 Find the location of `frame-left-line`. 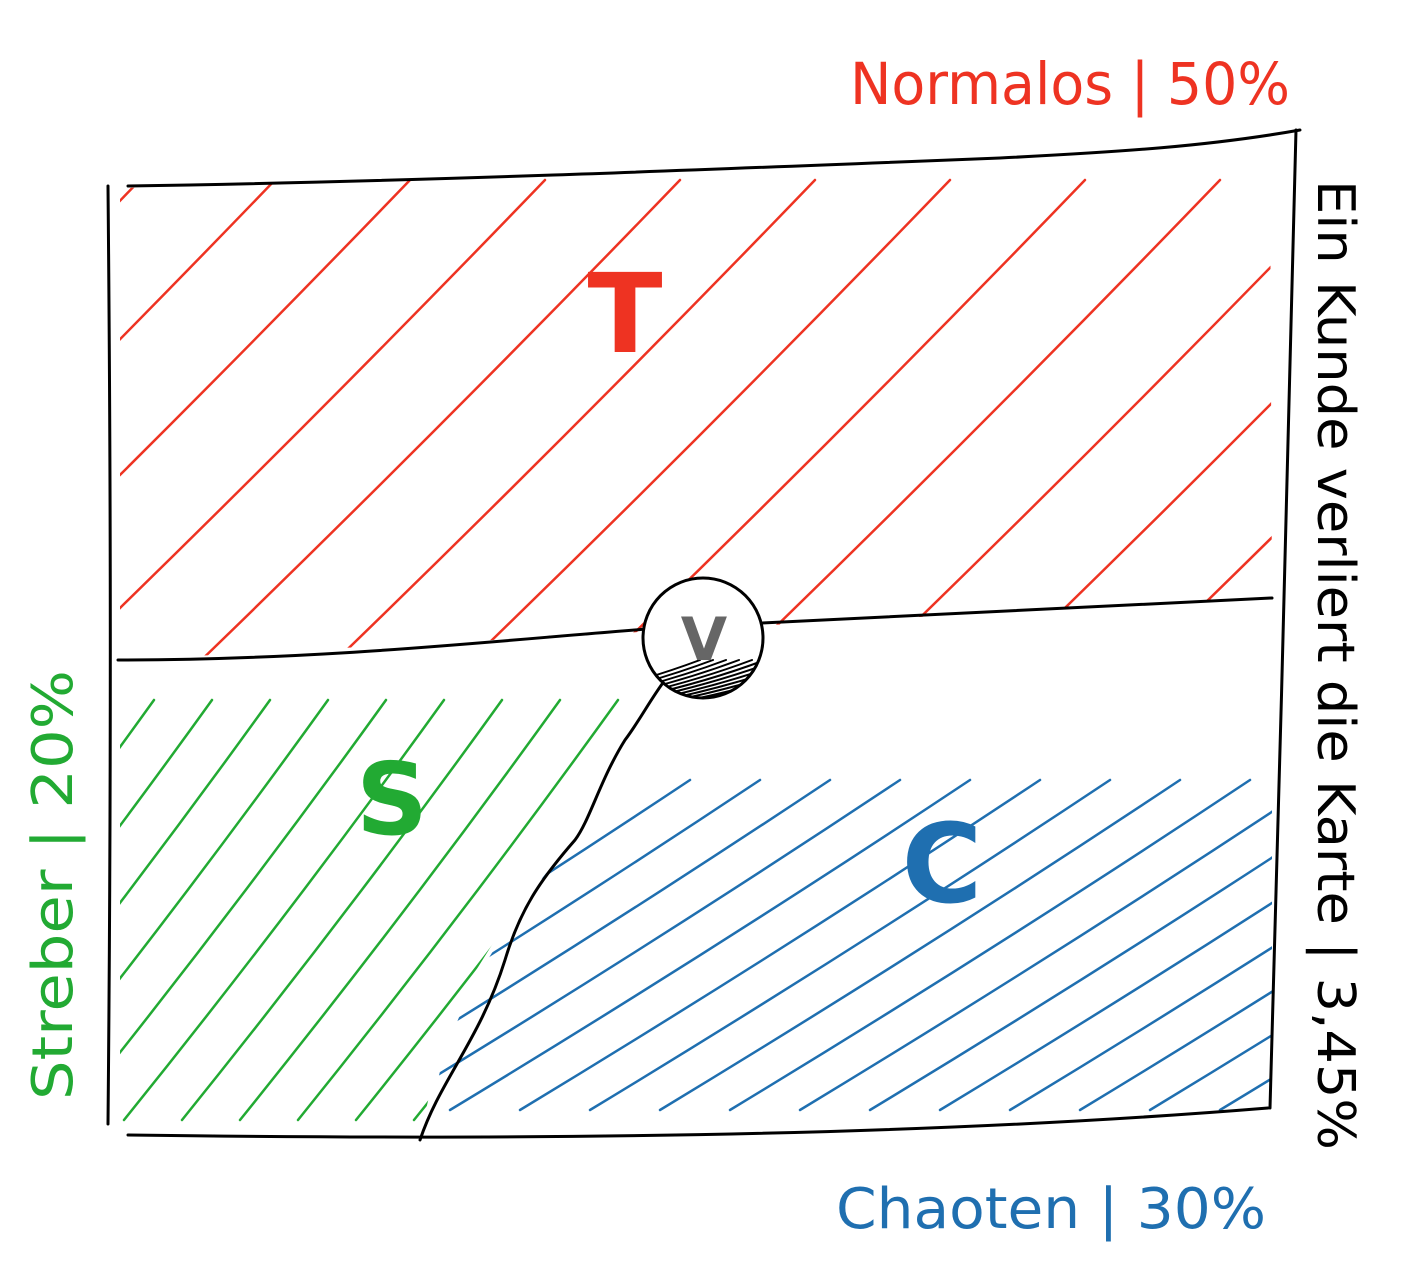

frame-left-line is located at coordinates (109, 655).